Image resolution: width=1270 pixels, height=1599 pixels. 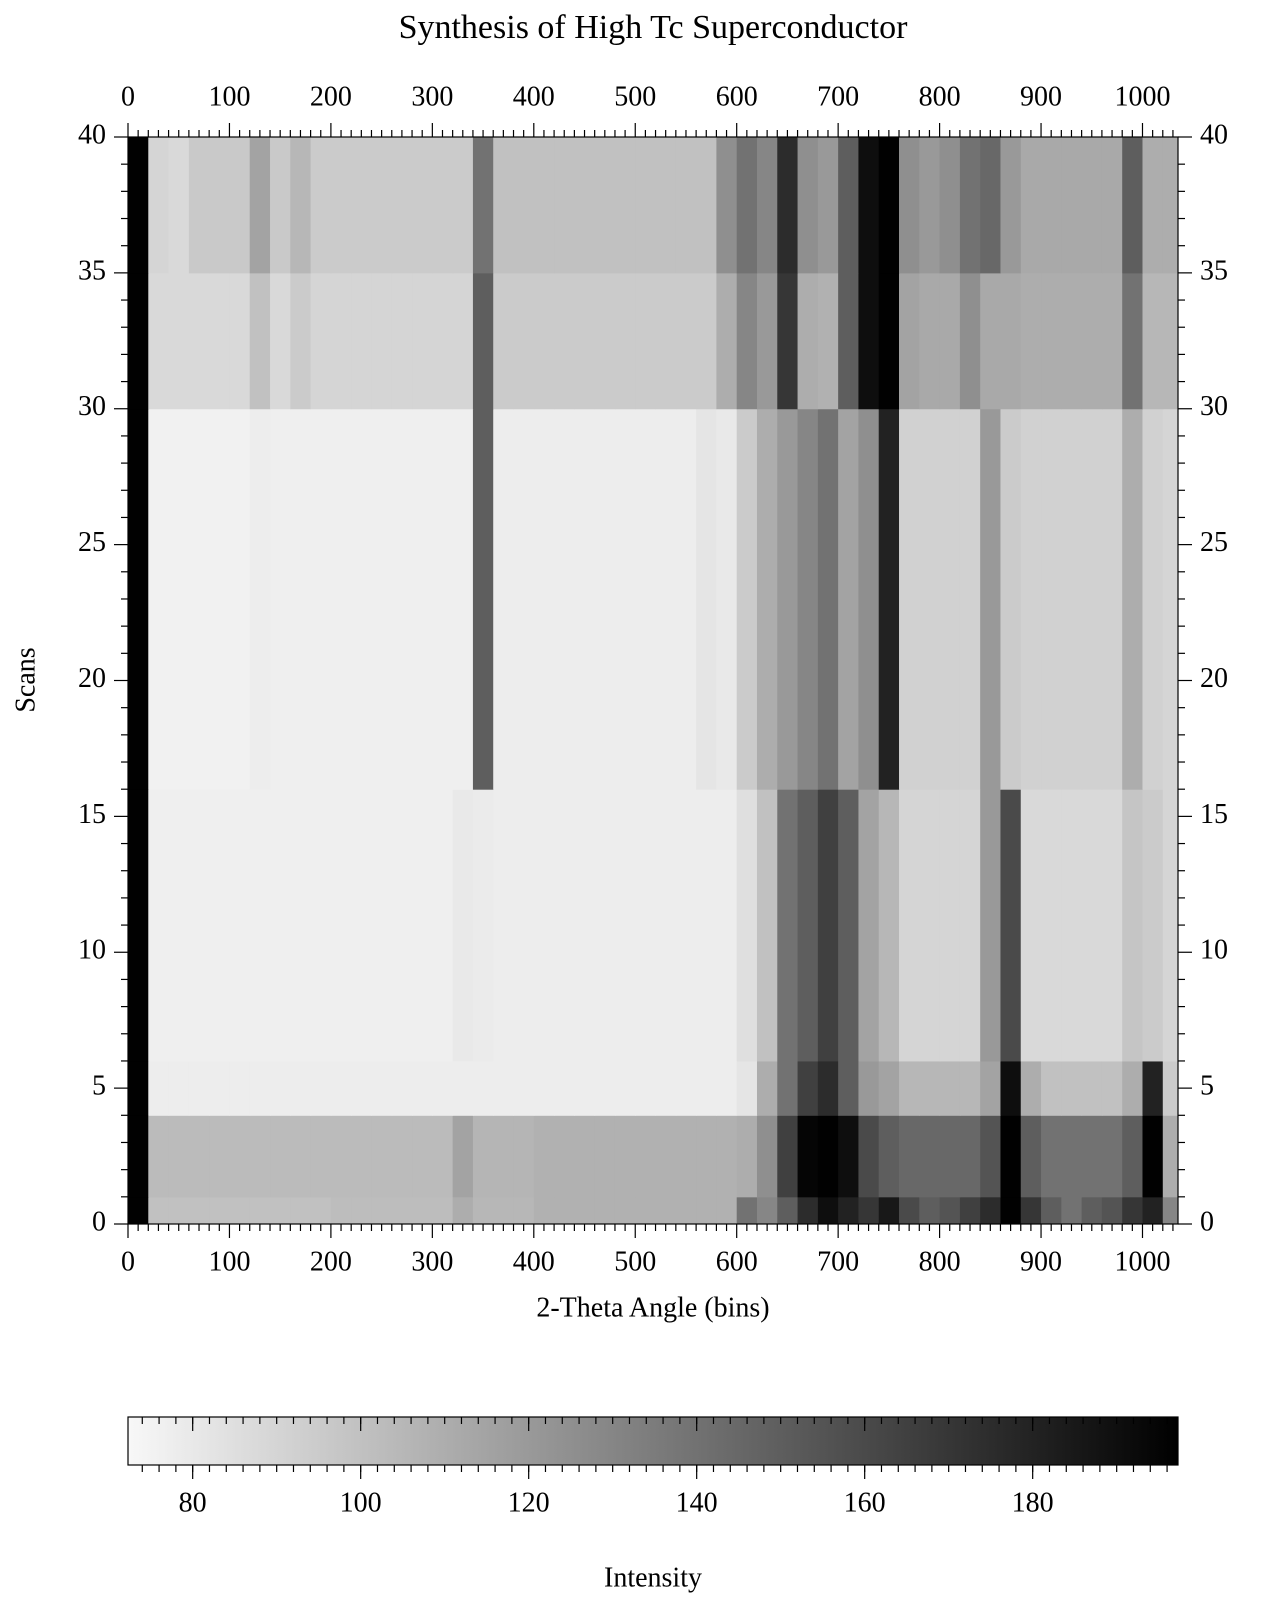 I want to click on x-tick-label: 600, so click(x=737, y=1261).